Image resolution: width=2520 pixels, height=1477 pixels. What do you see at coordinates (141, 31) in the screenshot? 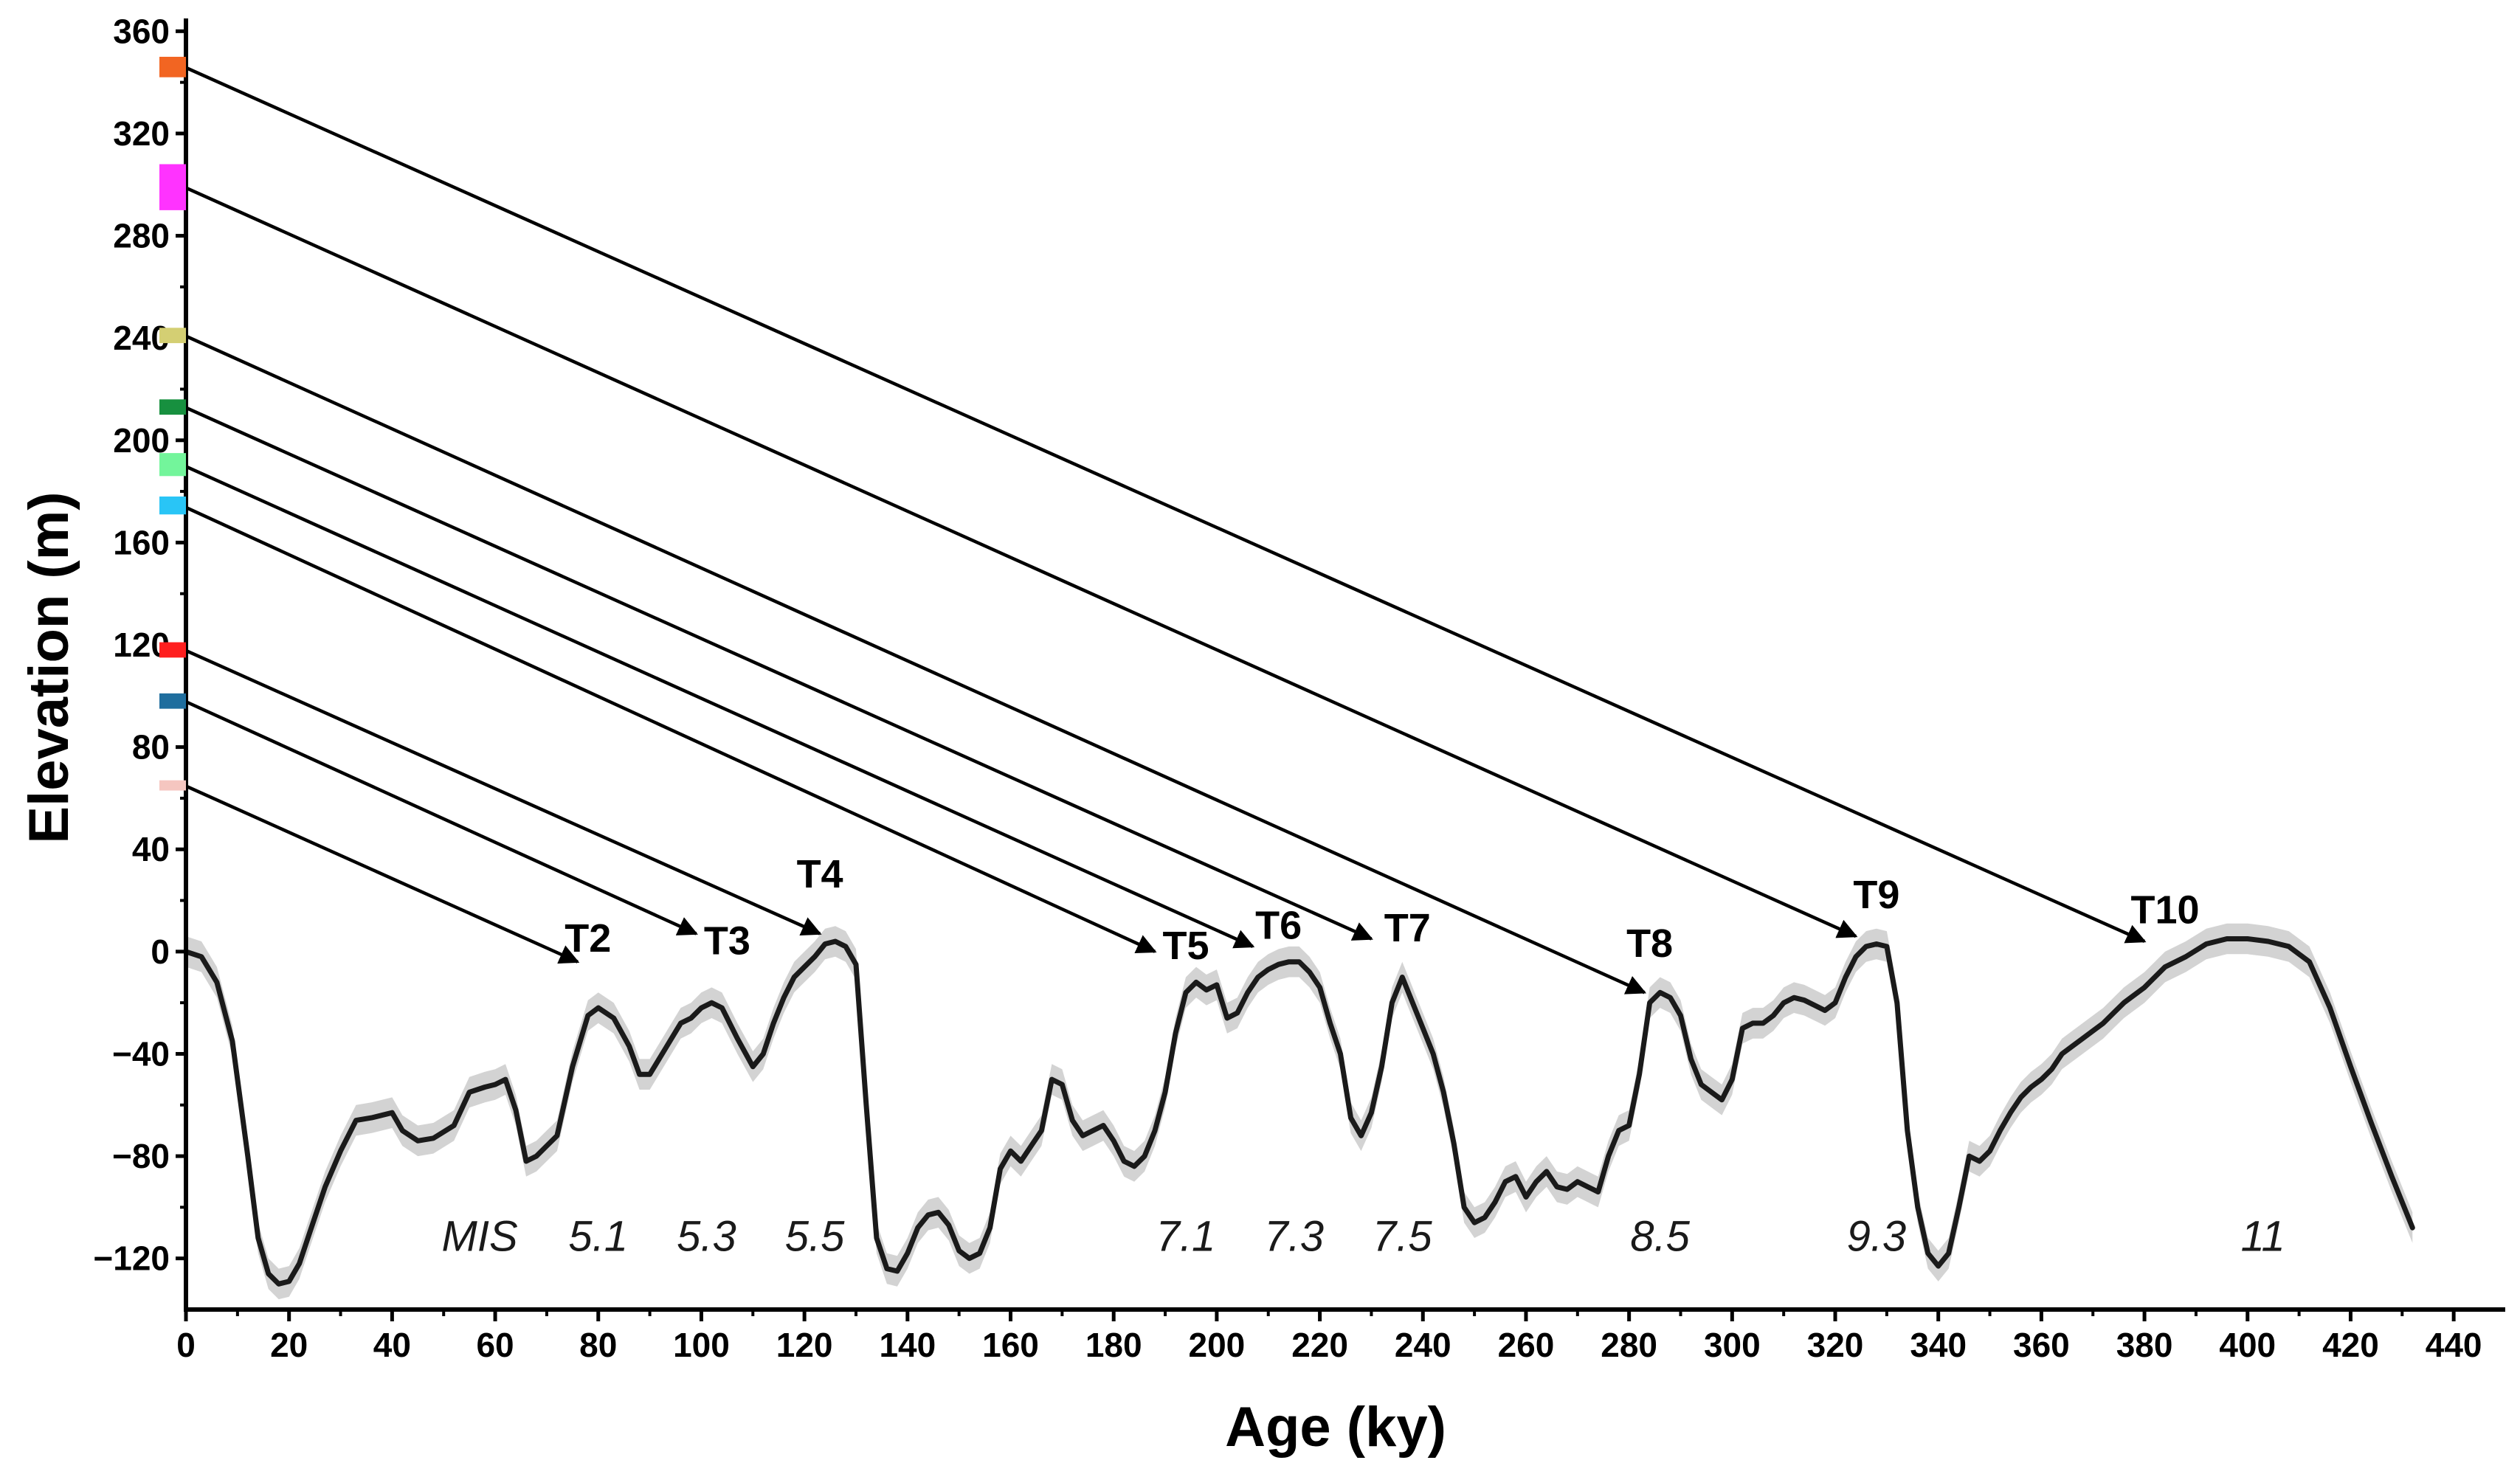
I see `y-tick-label: 360` at bounding box center [141, 31].